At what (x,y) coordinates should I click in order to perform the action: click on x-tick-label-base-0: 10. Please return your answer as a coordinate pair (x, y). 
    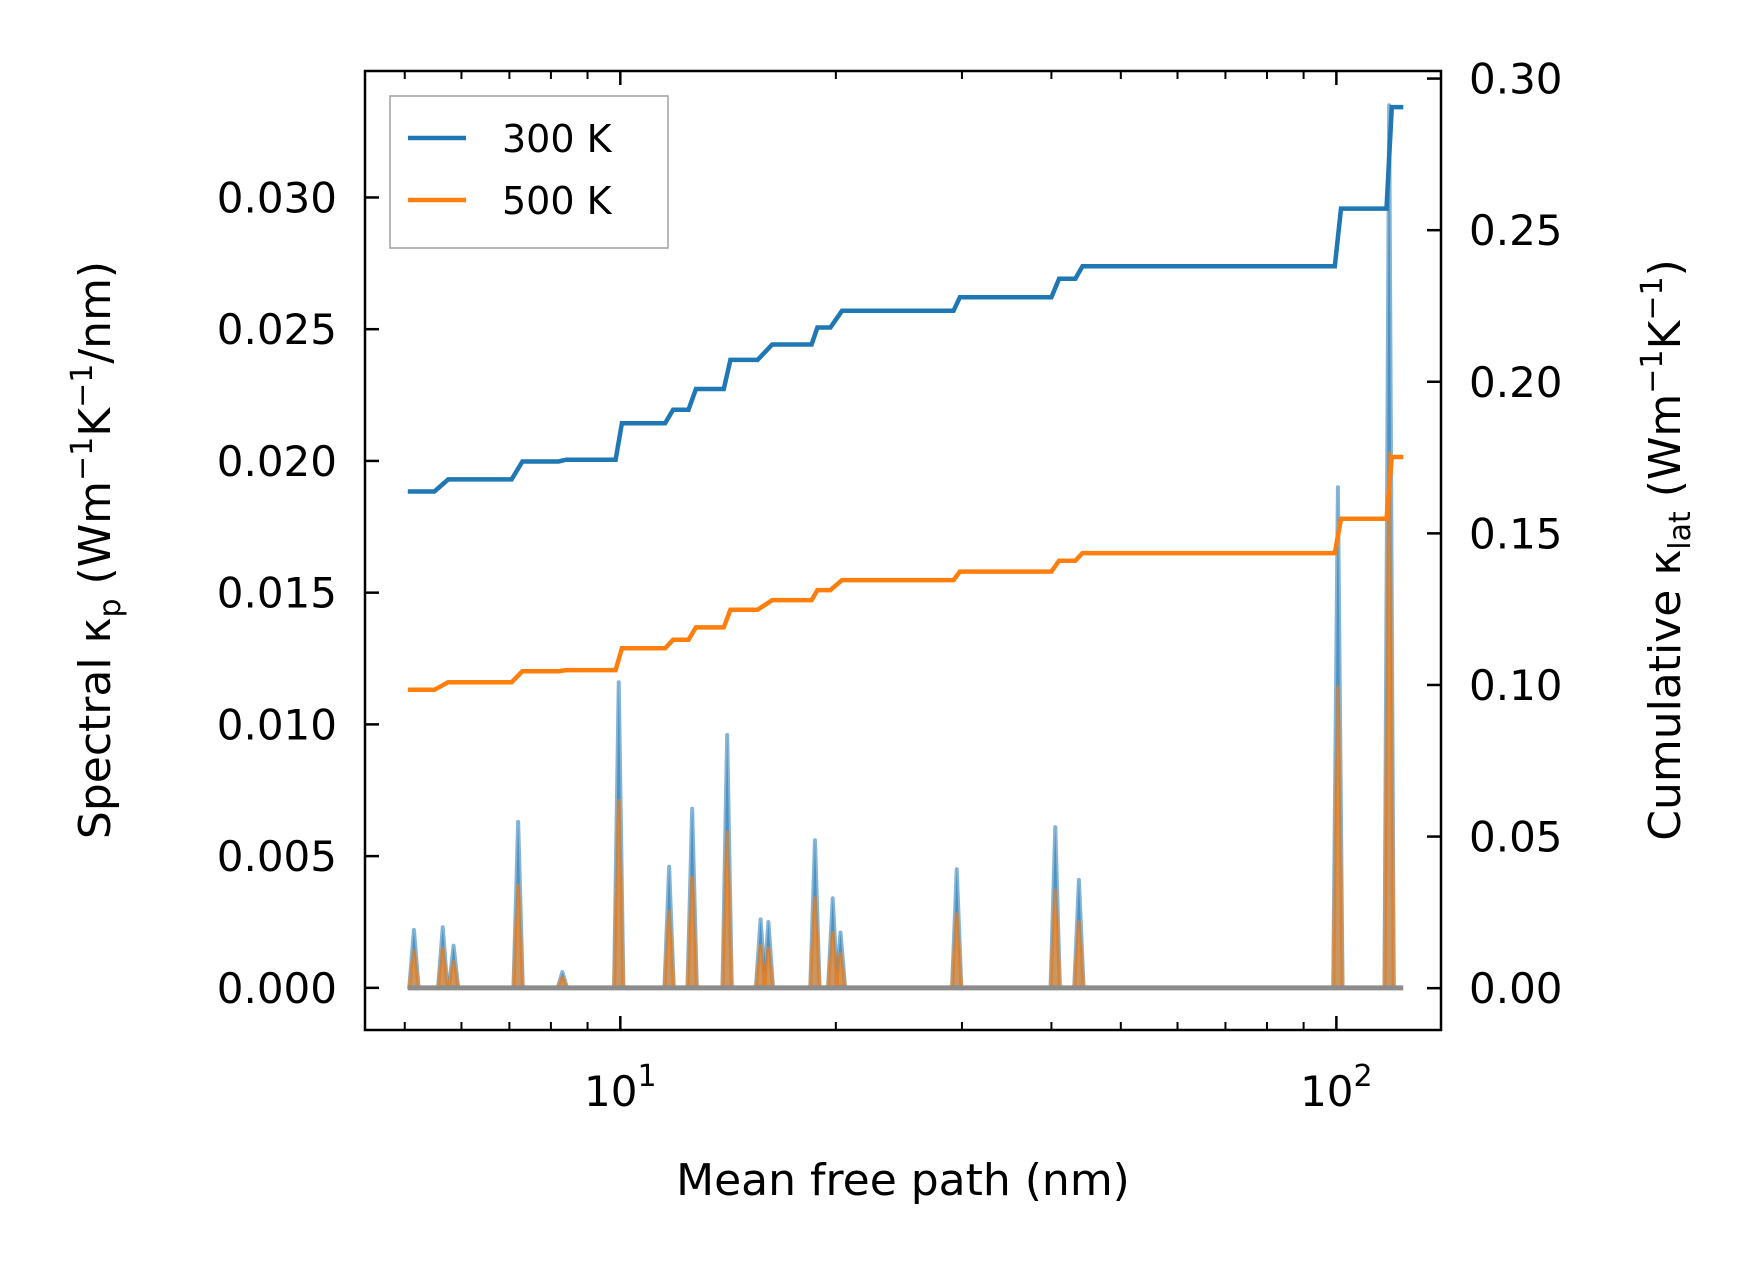
    Looking at the image, I should click on (610, 1091).